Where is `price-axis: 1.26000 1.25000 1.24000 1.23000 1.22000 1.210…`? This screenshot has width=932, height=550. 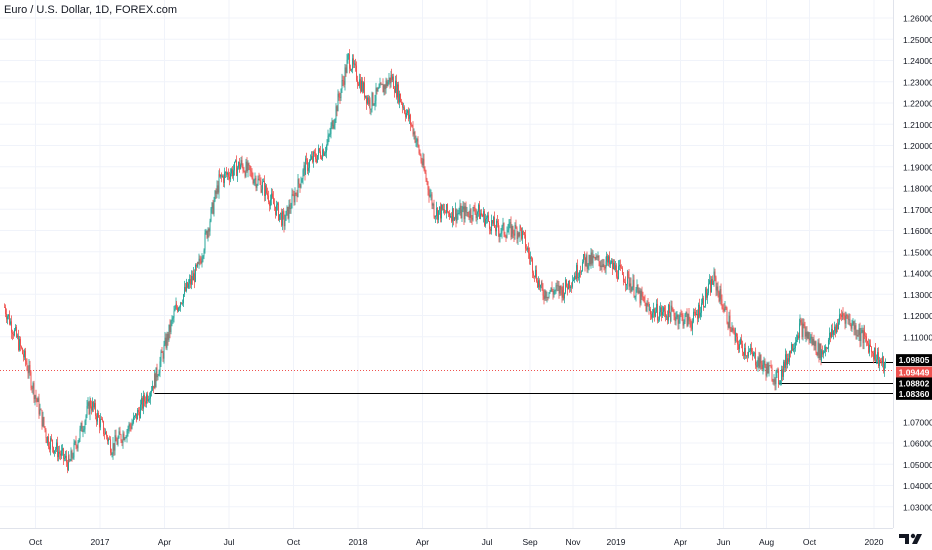
price-axis: 1.26000 1.25000 1.24000 1.23000 1.22000 1.210… is located at coordinates (917, 263).